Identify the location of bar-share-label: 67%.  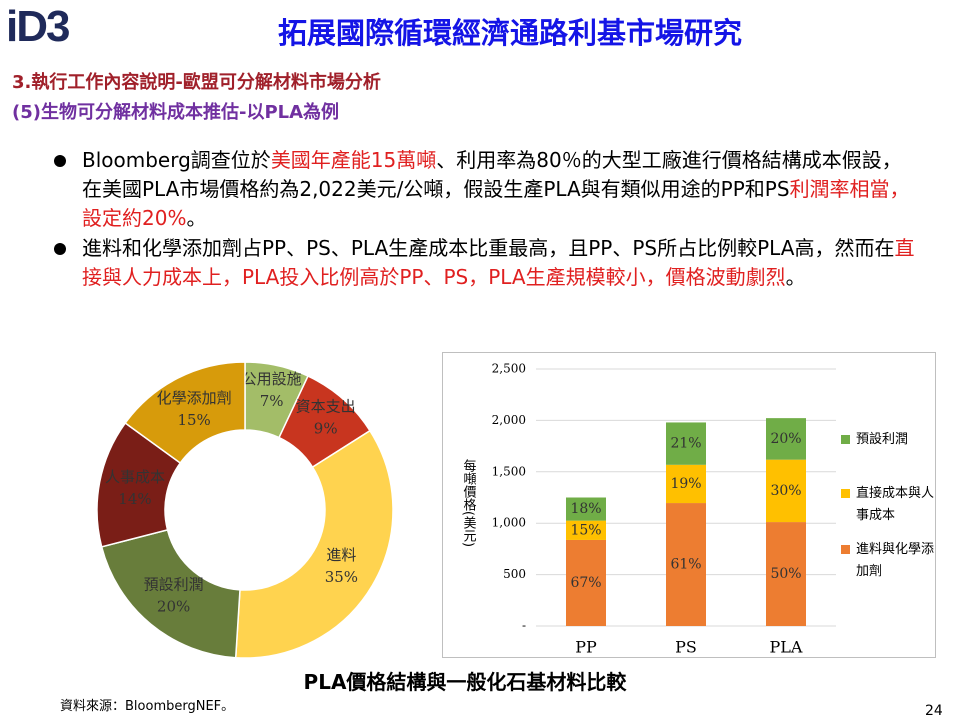
(585, 583).